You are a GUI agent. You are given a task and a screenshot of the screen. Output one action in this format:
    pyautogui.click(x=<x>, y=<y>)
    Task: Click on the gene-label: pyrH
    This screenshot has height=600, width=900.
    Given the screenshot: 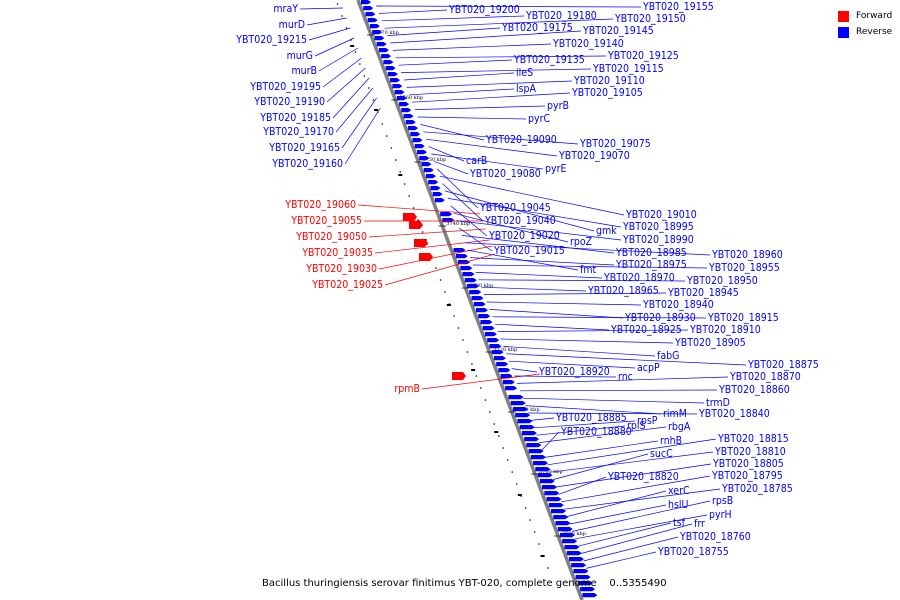 What is the action you would take?
    pyautogui.click(x=720, y=515)
    